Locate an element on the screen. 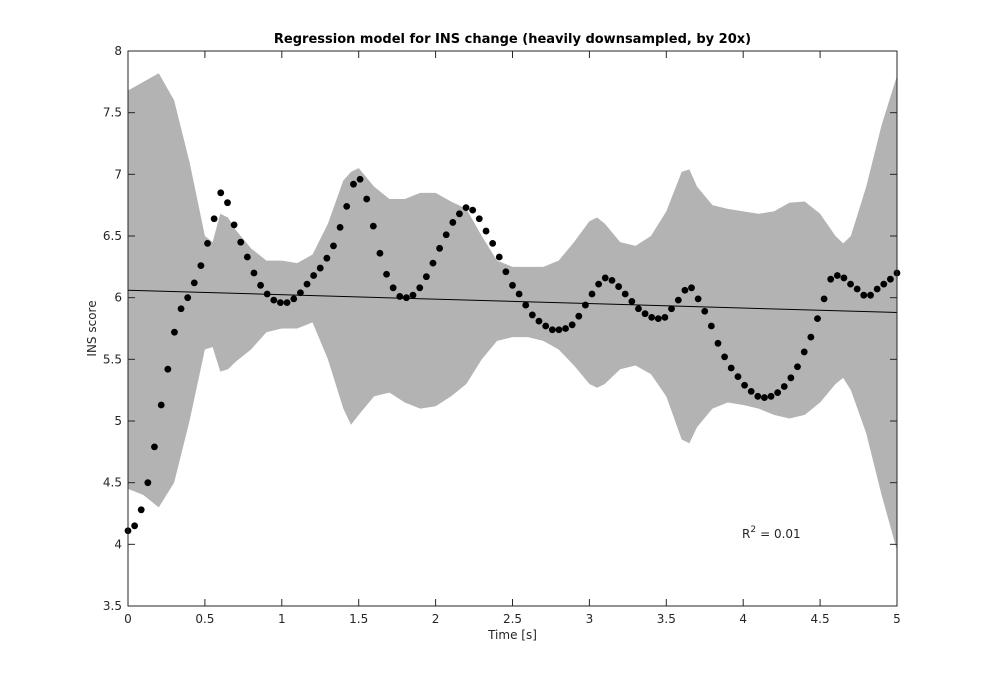  annotation: R2 = 0.01 is located at coordinates (771, 533).